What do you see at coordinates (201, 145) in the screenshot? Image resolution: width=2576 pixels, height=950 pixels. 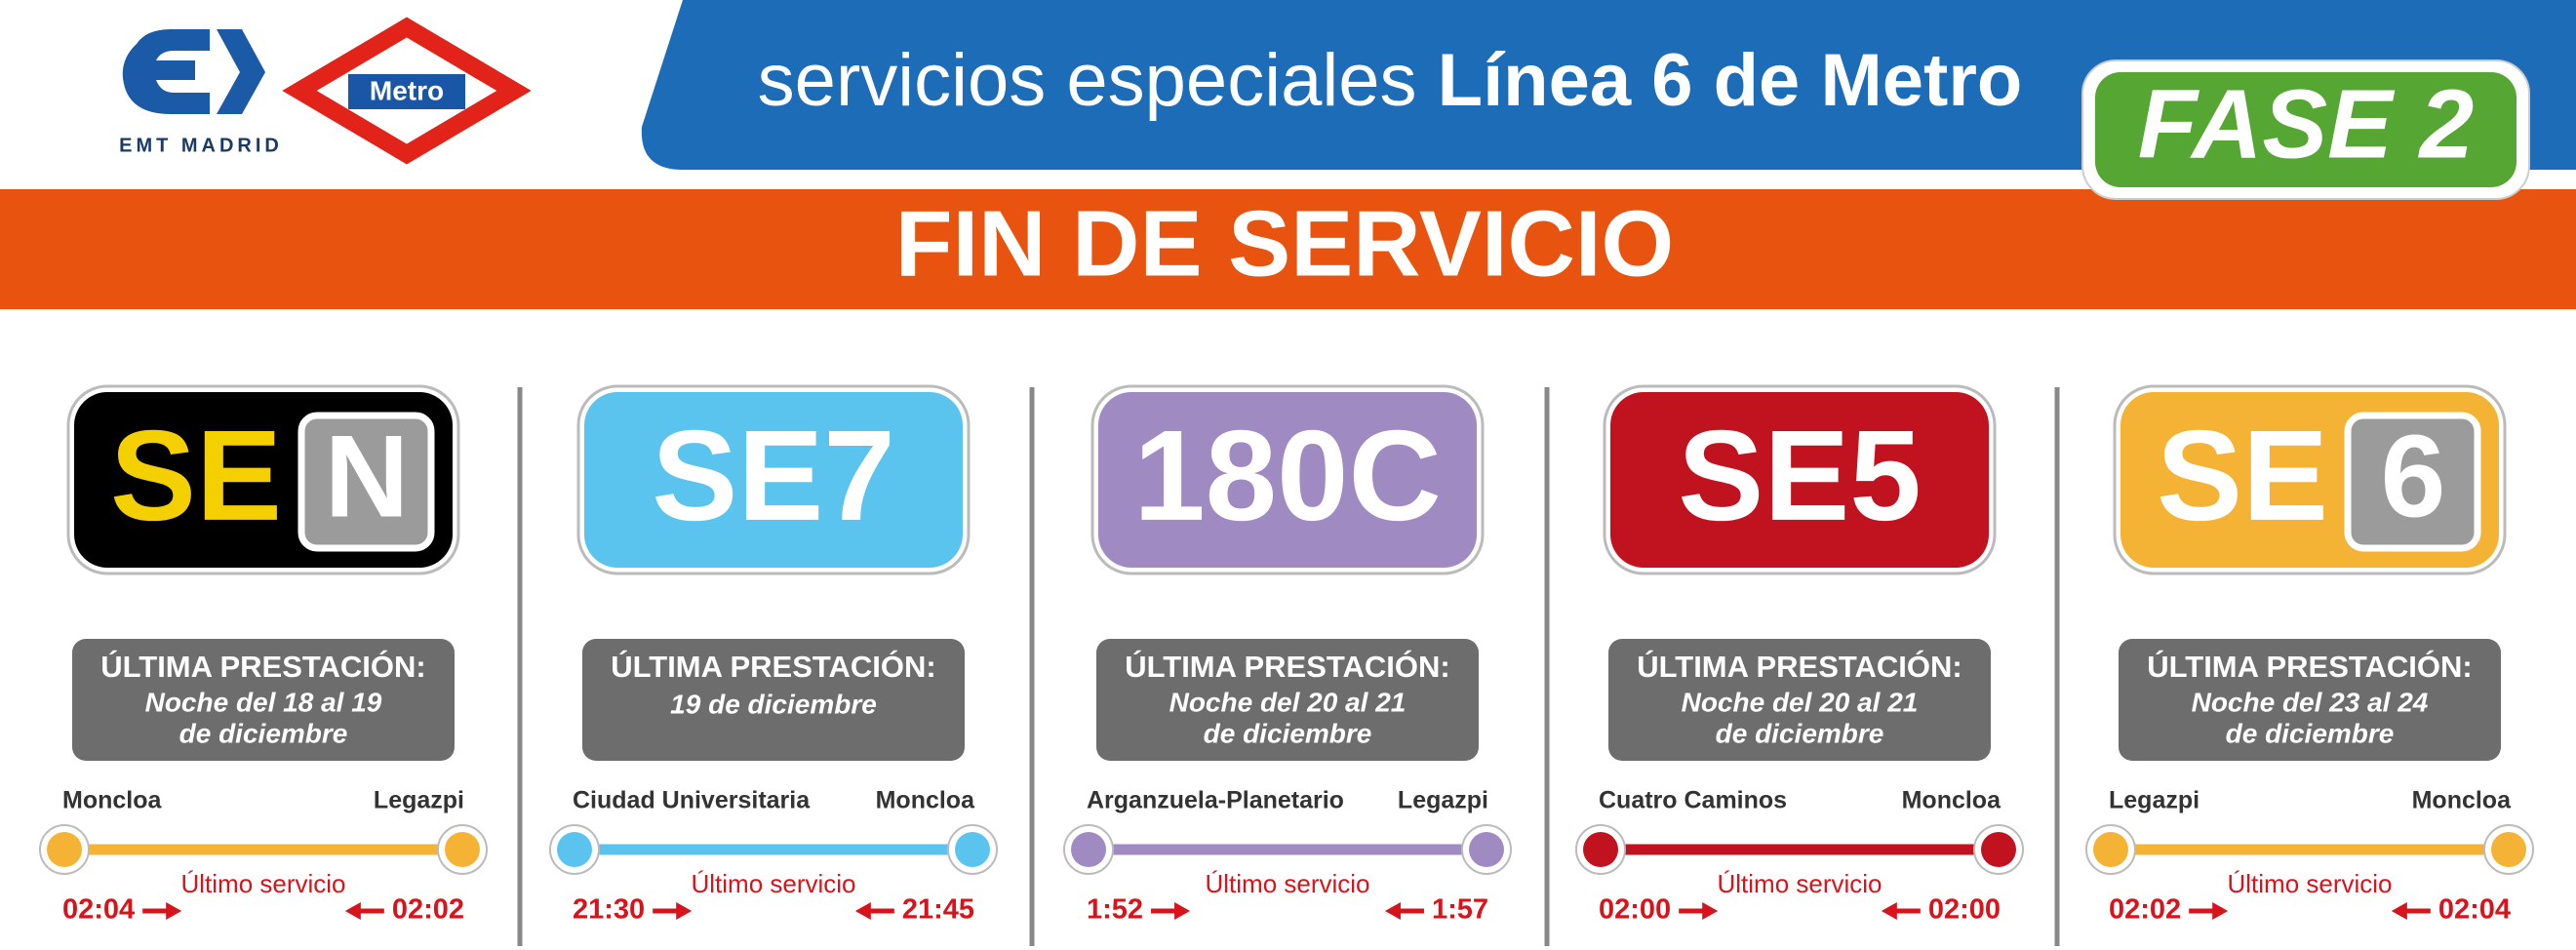 I see `emt-logo-text: EMT MADRID` at bounding box center [201, 145].